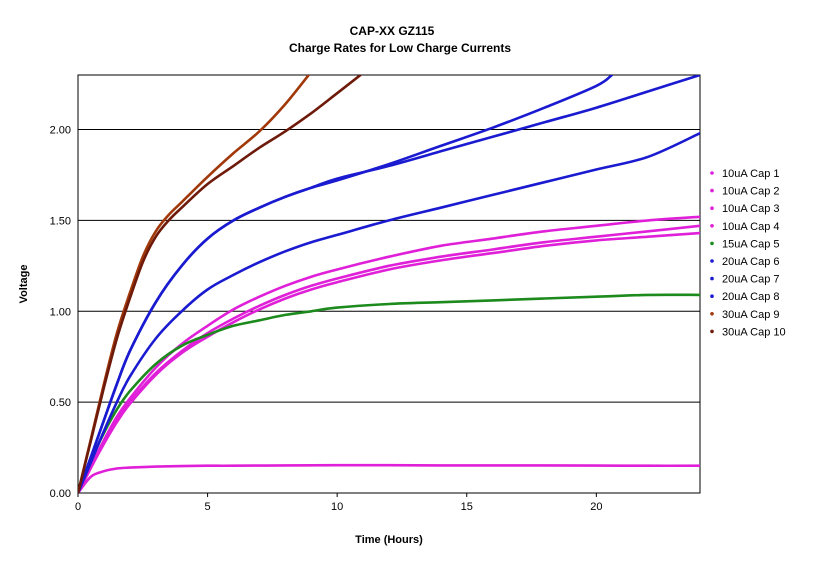 This screenshot has height=563, width=820. What do you see at coordinates (751, 280) in the screenshot?
I see `legend-entry: 20uA Cap 7` at bounding box center [751, 280].